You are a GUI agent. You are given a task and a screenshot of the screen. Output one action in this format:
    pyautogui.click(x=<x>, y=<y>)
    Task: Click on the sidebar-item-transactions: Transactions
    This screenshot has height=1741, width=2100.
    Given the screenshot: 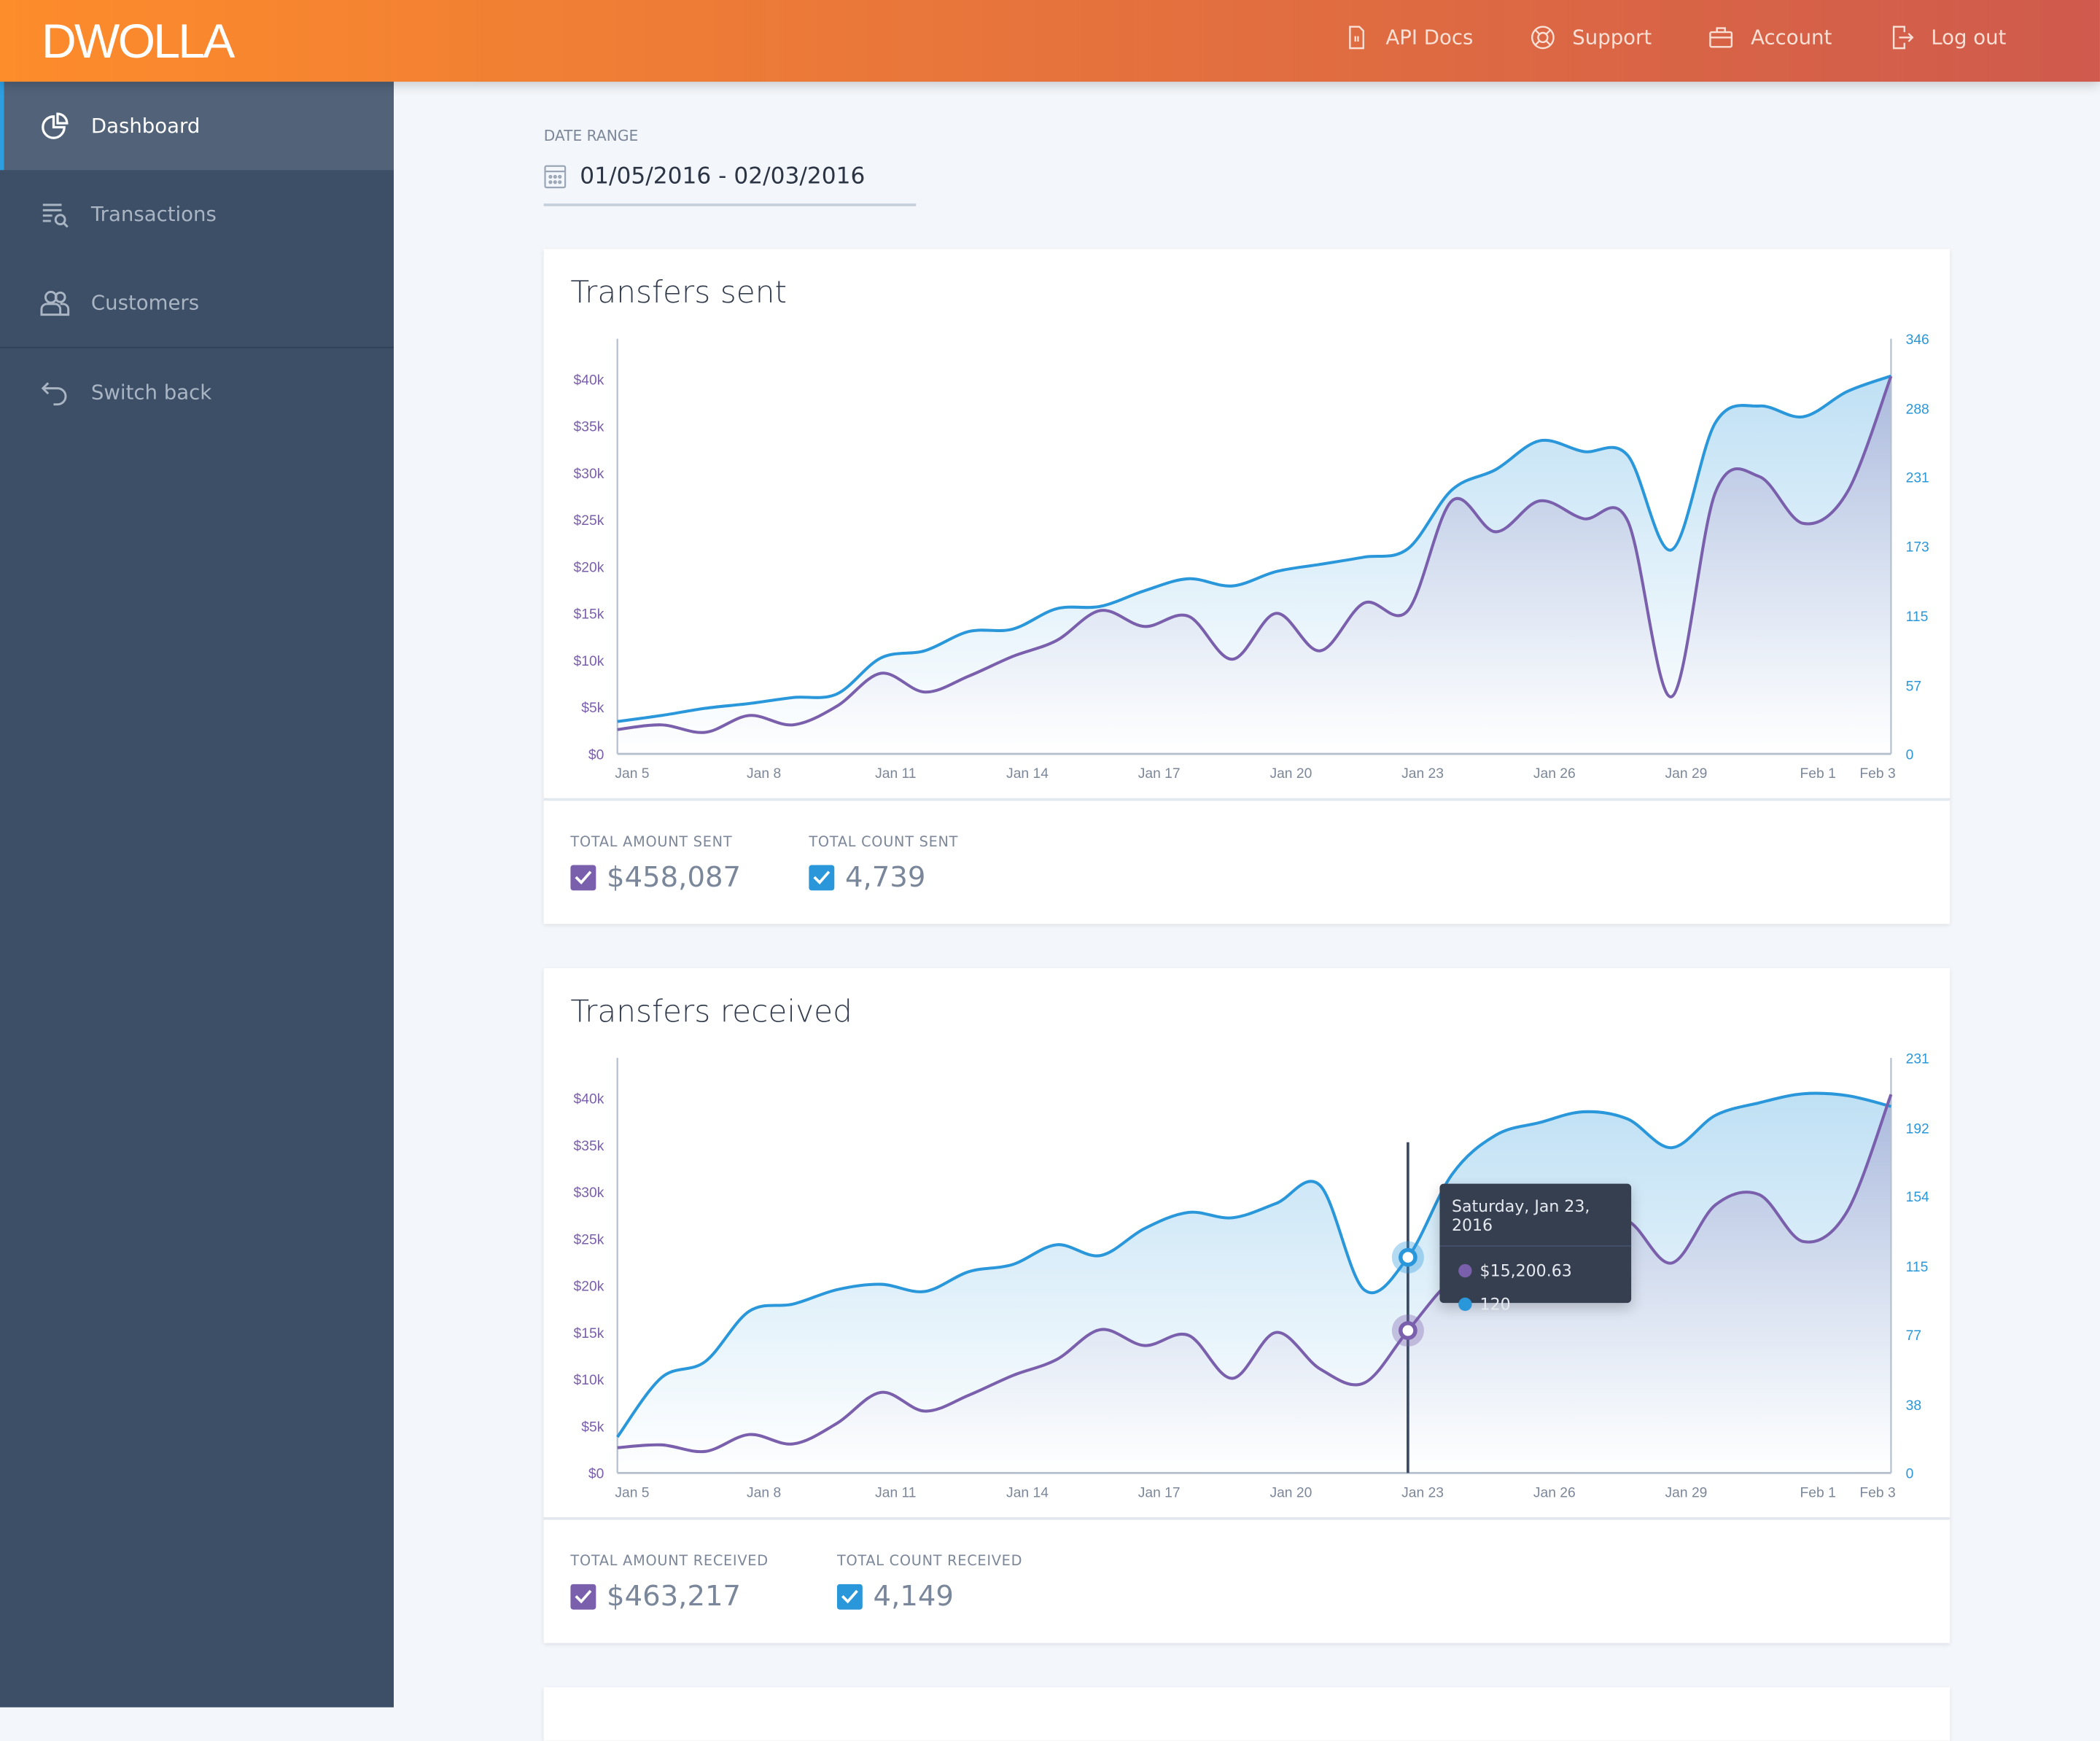 What is the action you would take?
    pyautogui.click(x=197, y=214)
    